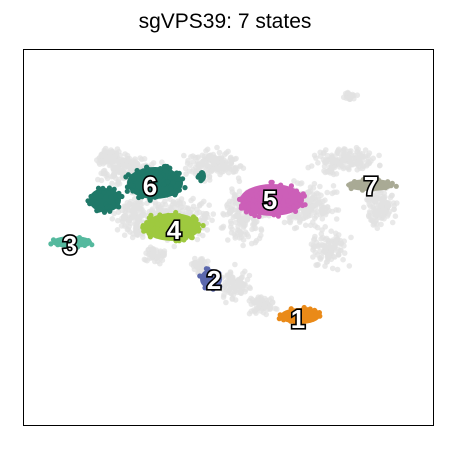 The width and height of the screenshot is (450, 450). What do you see at coordinates (214, 280) in the screenshot?
I see `state-label-2: 2` at bounding box center [214, 280].